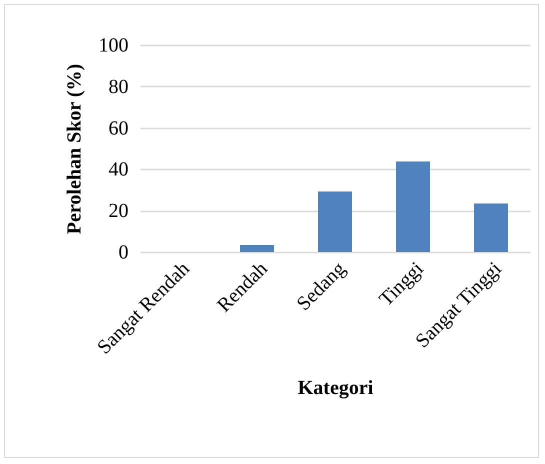  I want to click on y-tick-label: 100, so click(113, 45).